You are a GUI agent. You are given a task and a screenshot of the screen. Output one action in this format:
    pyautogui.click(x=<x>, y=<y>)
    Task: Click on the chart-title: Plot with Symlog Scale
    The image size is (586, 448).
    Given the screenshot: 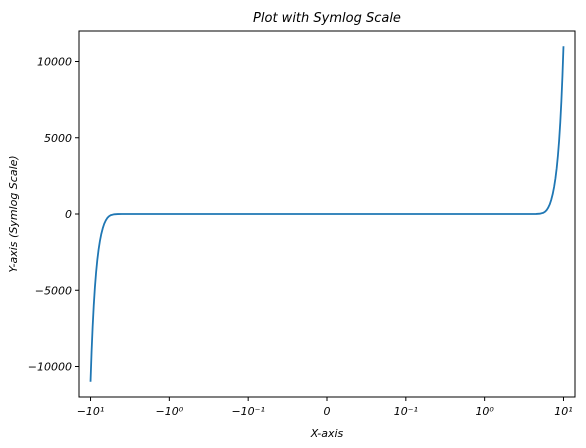 What is the action you would take?
    pyautogui.click(x=327, y=18)
    